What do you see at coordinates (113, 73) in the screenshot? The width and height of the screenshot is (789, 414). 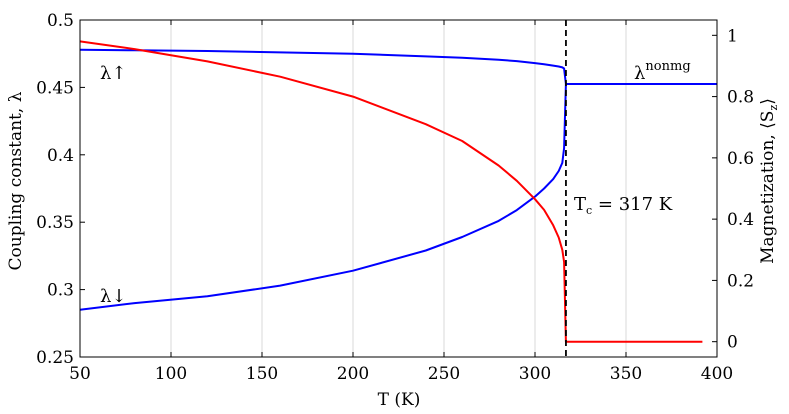 I see `lambda-up-label: λ↑` at bounding box center [113, 73].